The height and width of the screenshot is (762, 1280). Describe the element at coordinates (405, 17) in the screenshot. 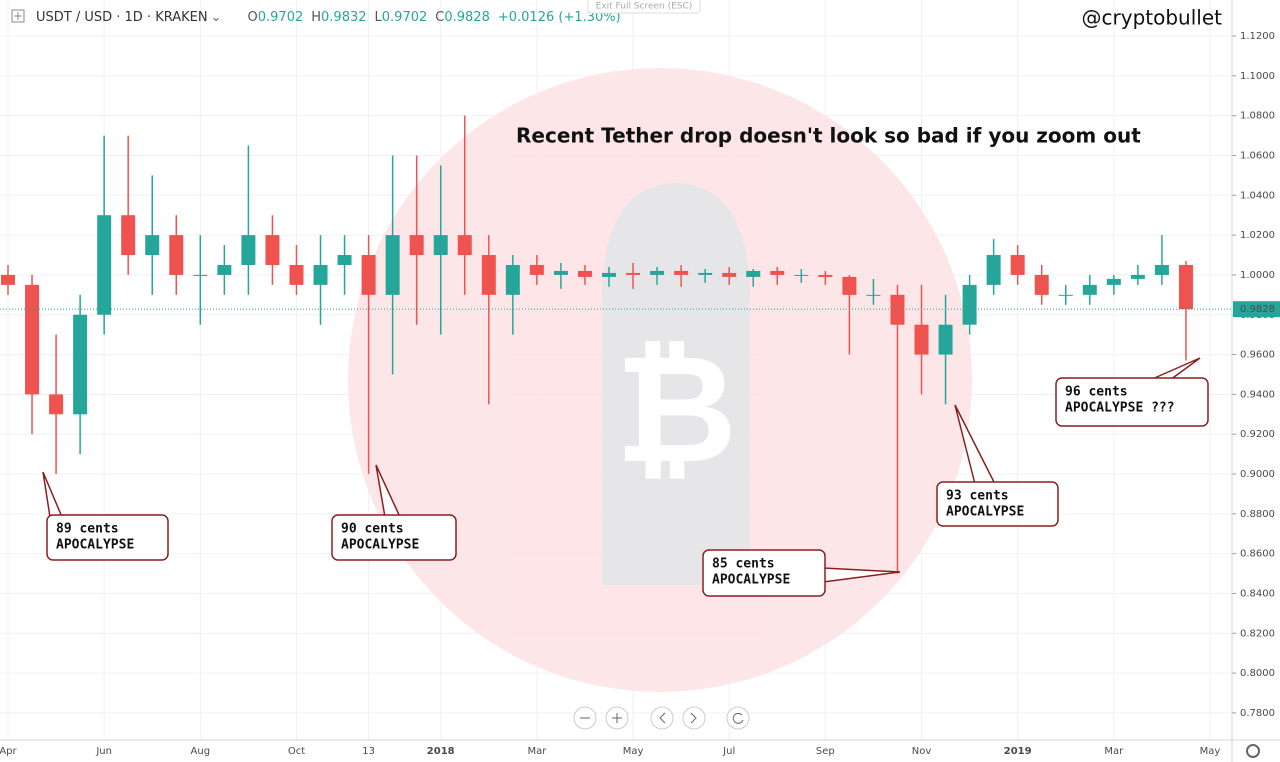

I see `ohlc-value: 0.9702` at that location.